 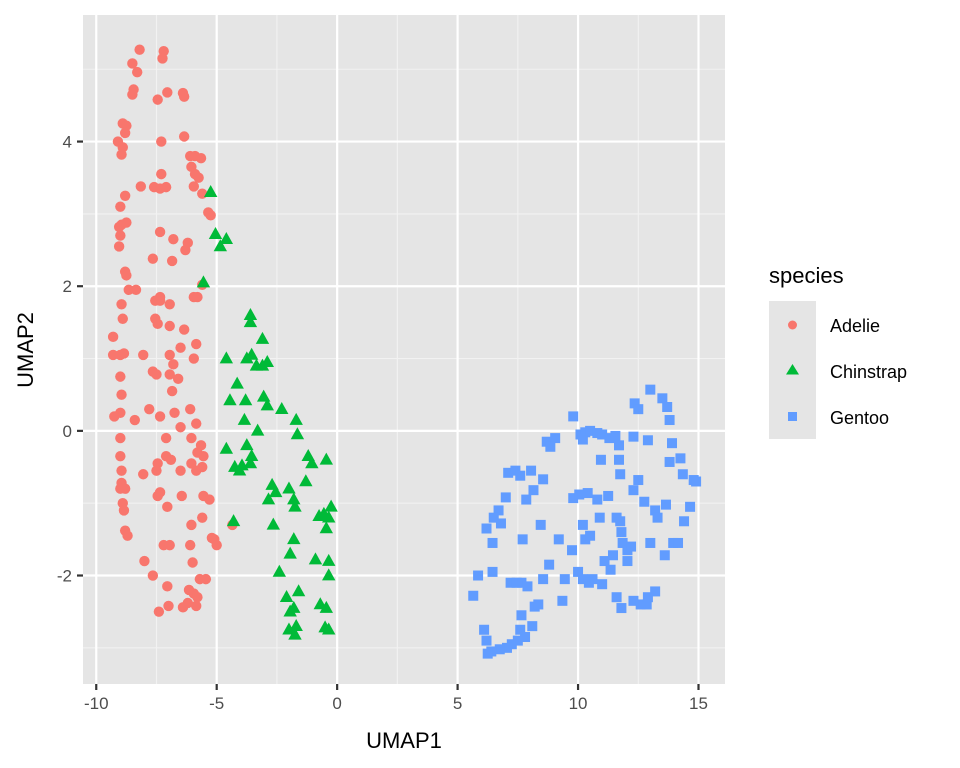 What do you see at coordinates (792, 325) in the screenshot?
I see `circle-marker-icon` at bounding box center [792, 325].